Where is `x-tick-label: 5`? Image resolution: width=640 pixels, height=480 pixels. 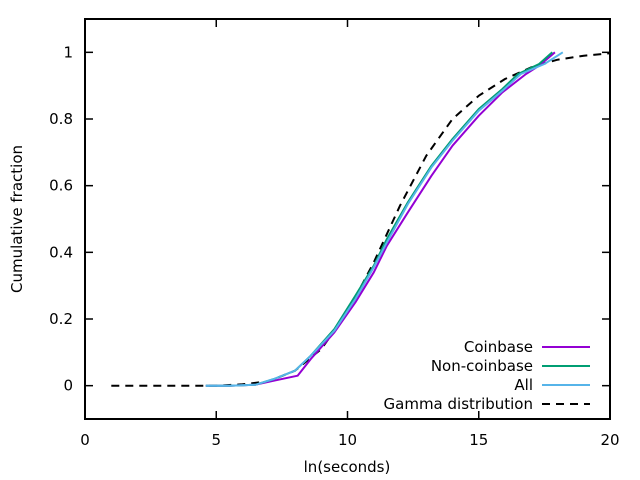 x-tick-label: 5 is located at coordinates (216, 440).